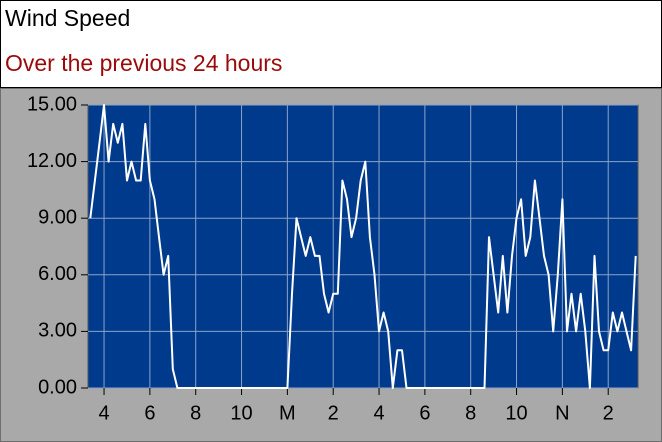 Image resolution: width=662 pixels, height=442 pixels. What do you see at coordinates (52, 104) in the screenshot?
I see `y-tick-label: 15.00` at bounding box center [52, 104].